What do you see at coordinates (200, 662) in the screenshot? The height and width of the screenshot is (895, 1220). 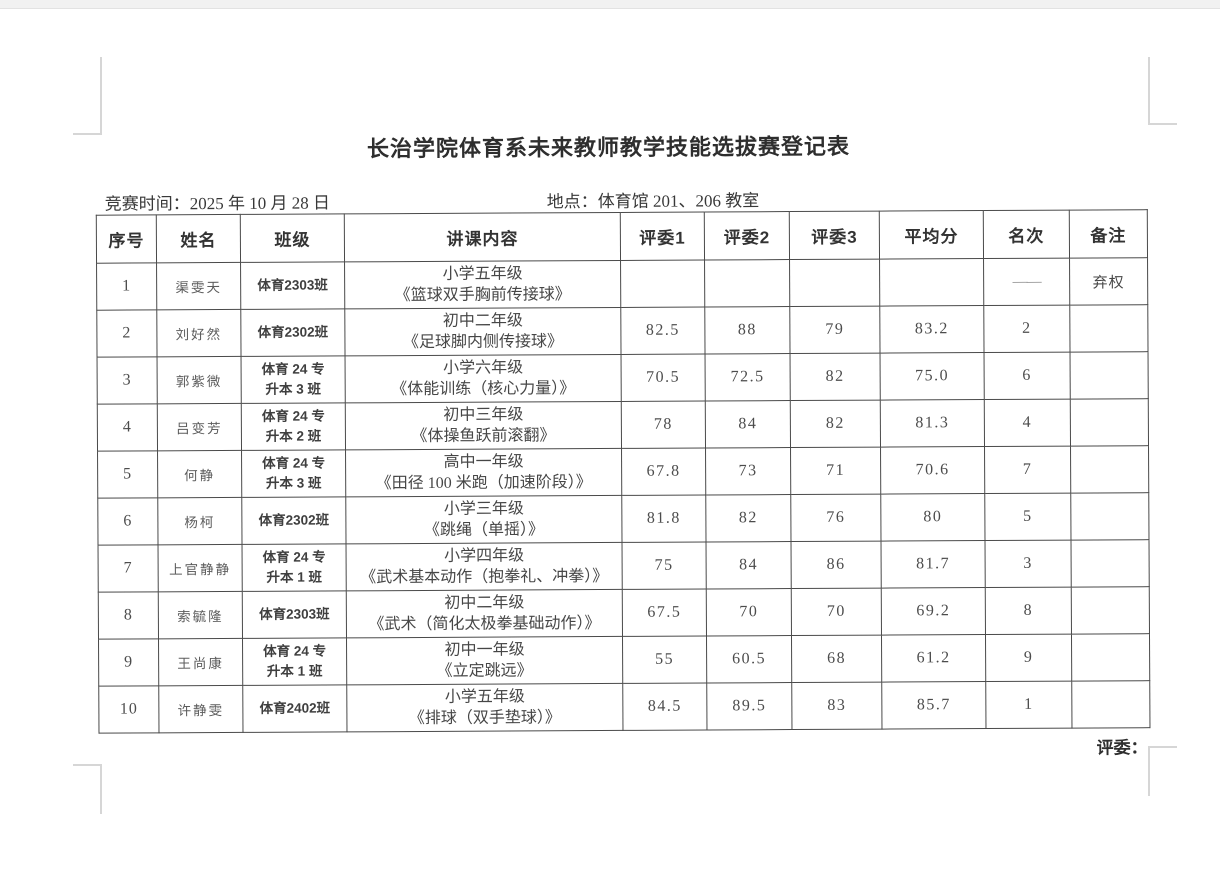 I see `cell-name: 王尚康` at bounding box center [200, 662].